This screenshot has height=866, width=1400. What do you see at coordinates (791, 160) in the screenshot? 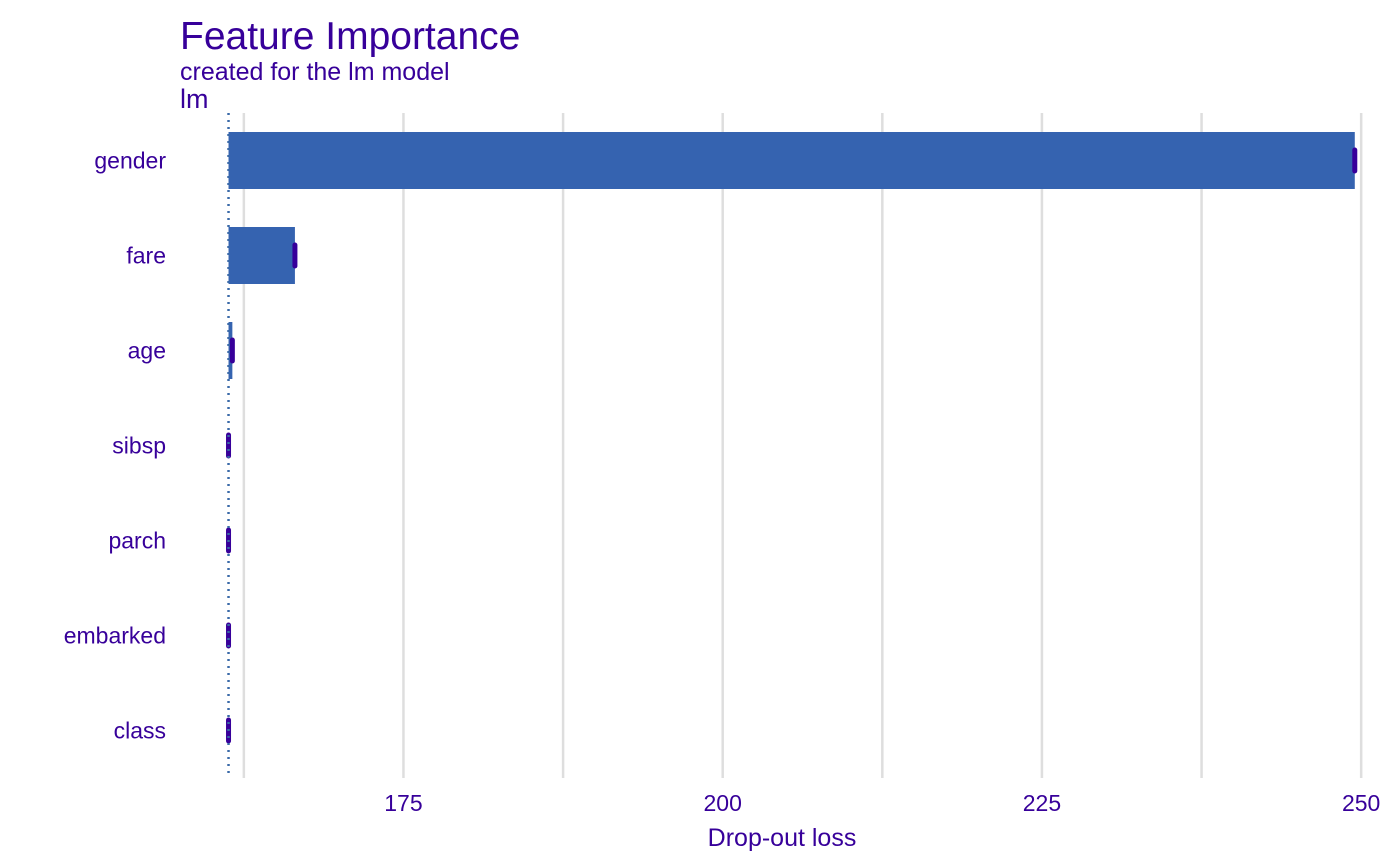
I see `bar-gender` at bounding box center [791, 160].